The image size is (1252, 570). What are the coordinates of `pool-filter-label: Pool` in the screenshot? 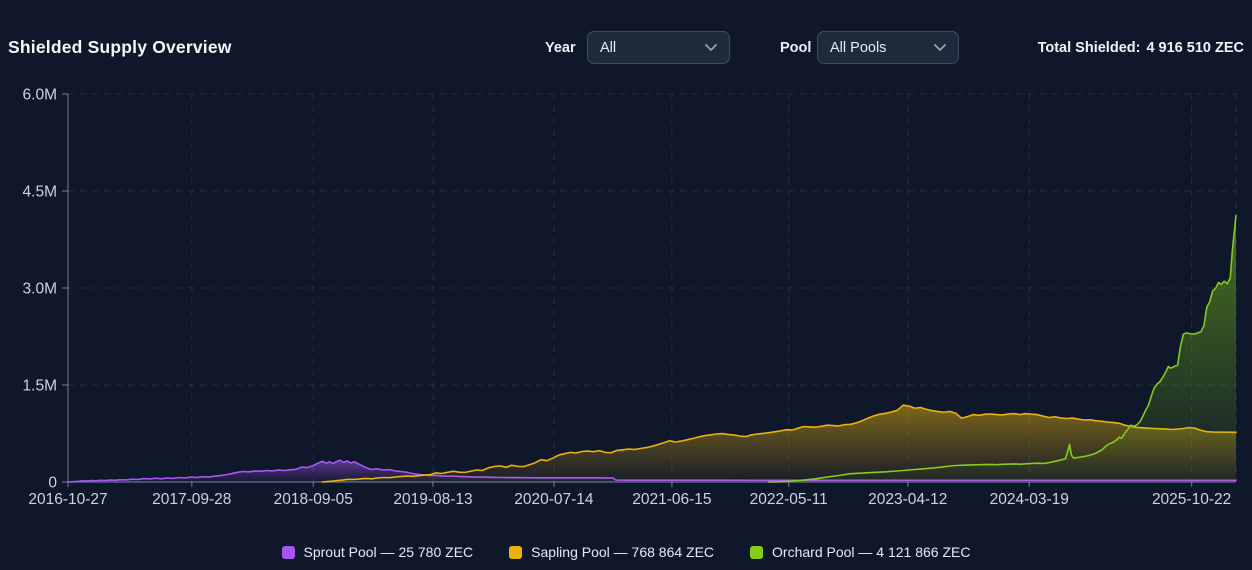 It's located at (796, 48).